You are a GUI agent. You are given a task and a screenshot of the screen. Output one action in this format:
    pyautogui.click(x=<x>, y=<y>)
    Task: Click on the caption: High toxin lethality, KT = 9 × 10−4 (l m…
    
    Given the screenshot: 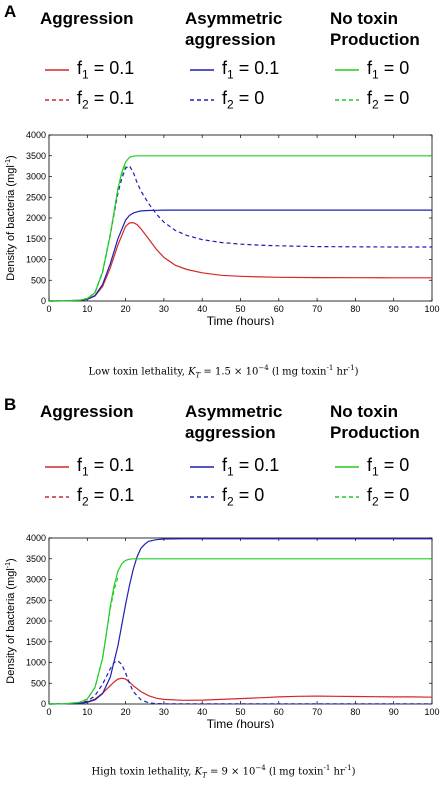 What is the action you would take?
    pyautogui.click(x=223, y=772)
    